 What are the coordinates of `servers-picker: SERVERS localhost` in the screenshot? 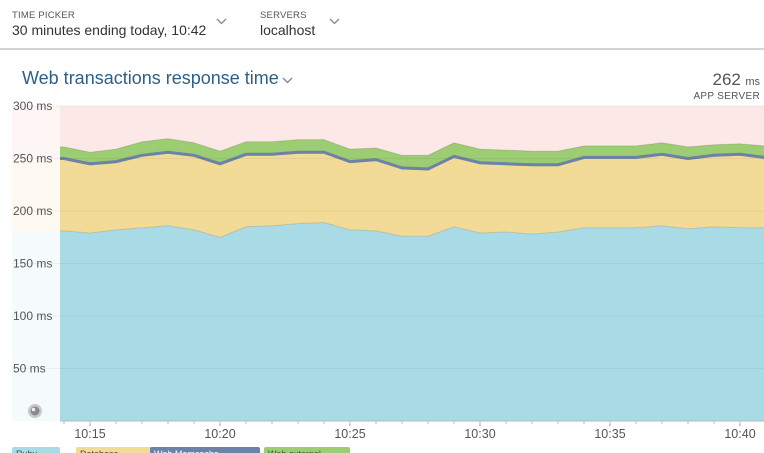 It's located at (287, 24).